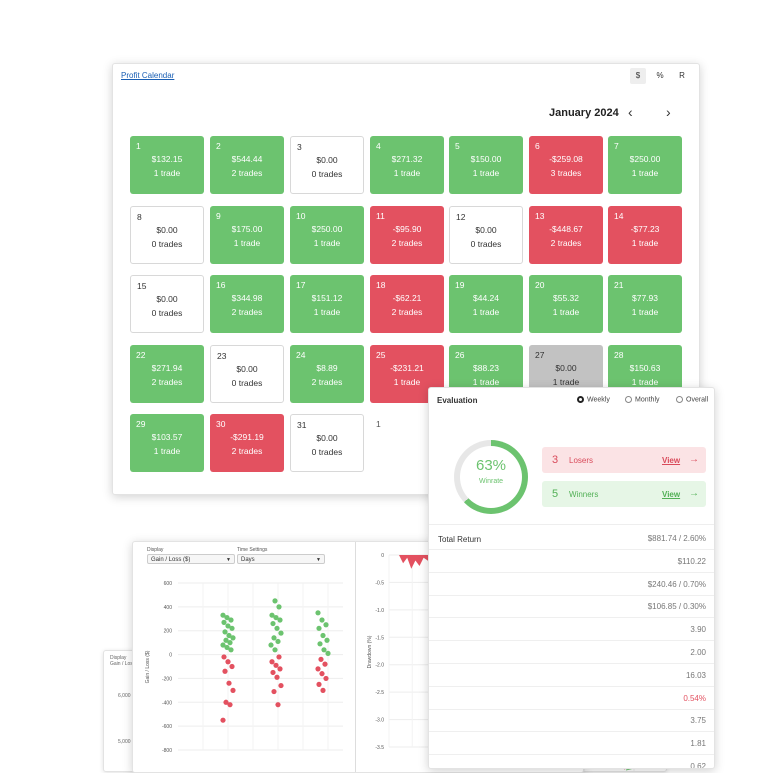 The height and width of the screenshot is (773, 764). Describe the element at coordinates (327, 368) in the screenshot. I see `day-amount: $8.89` at that location.